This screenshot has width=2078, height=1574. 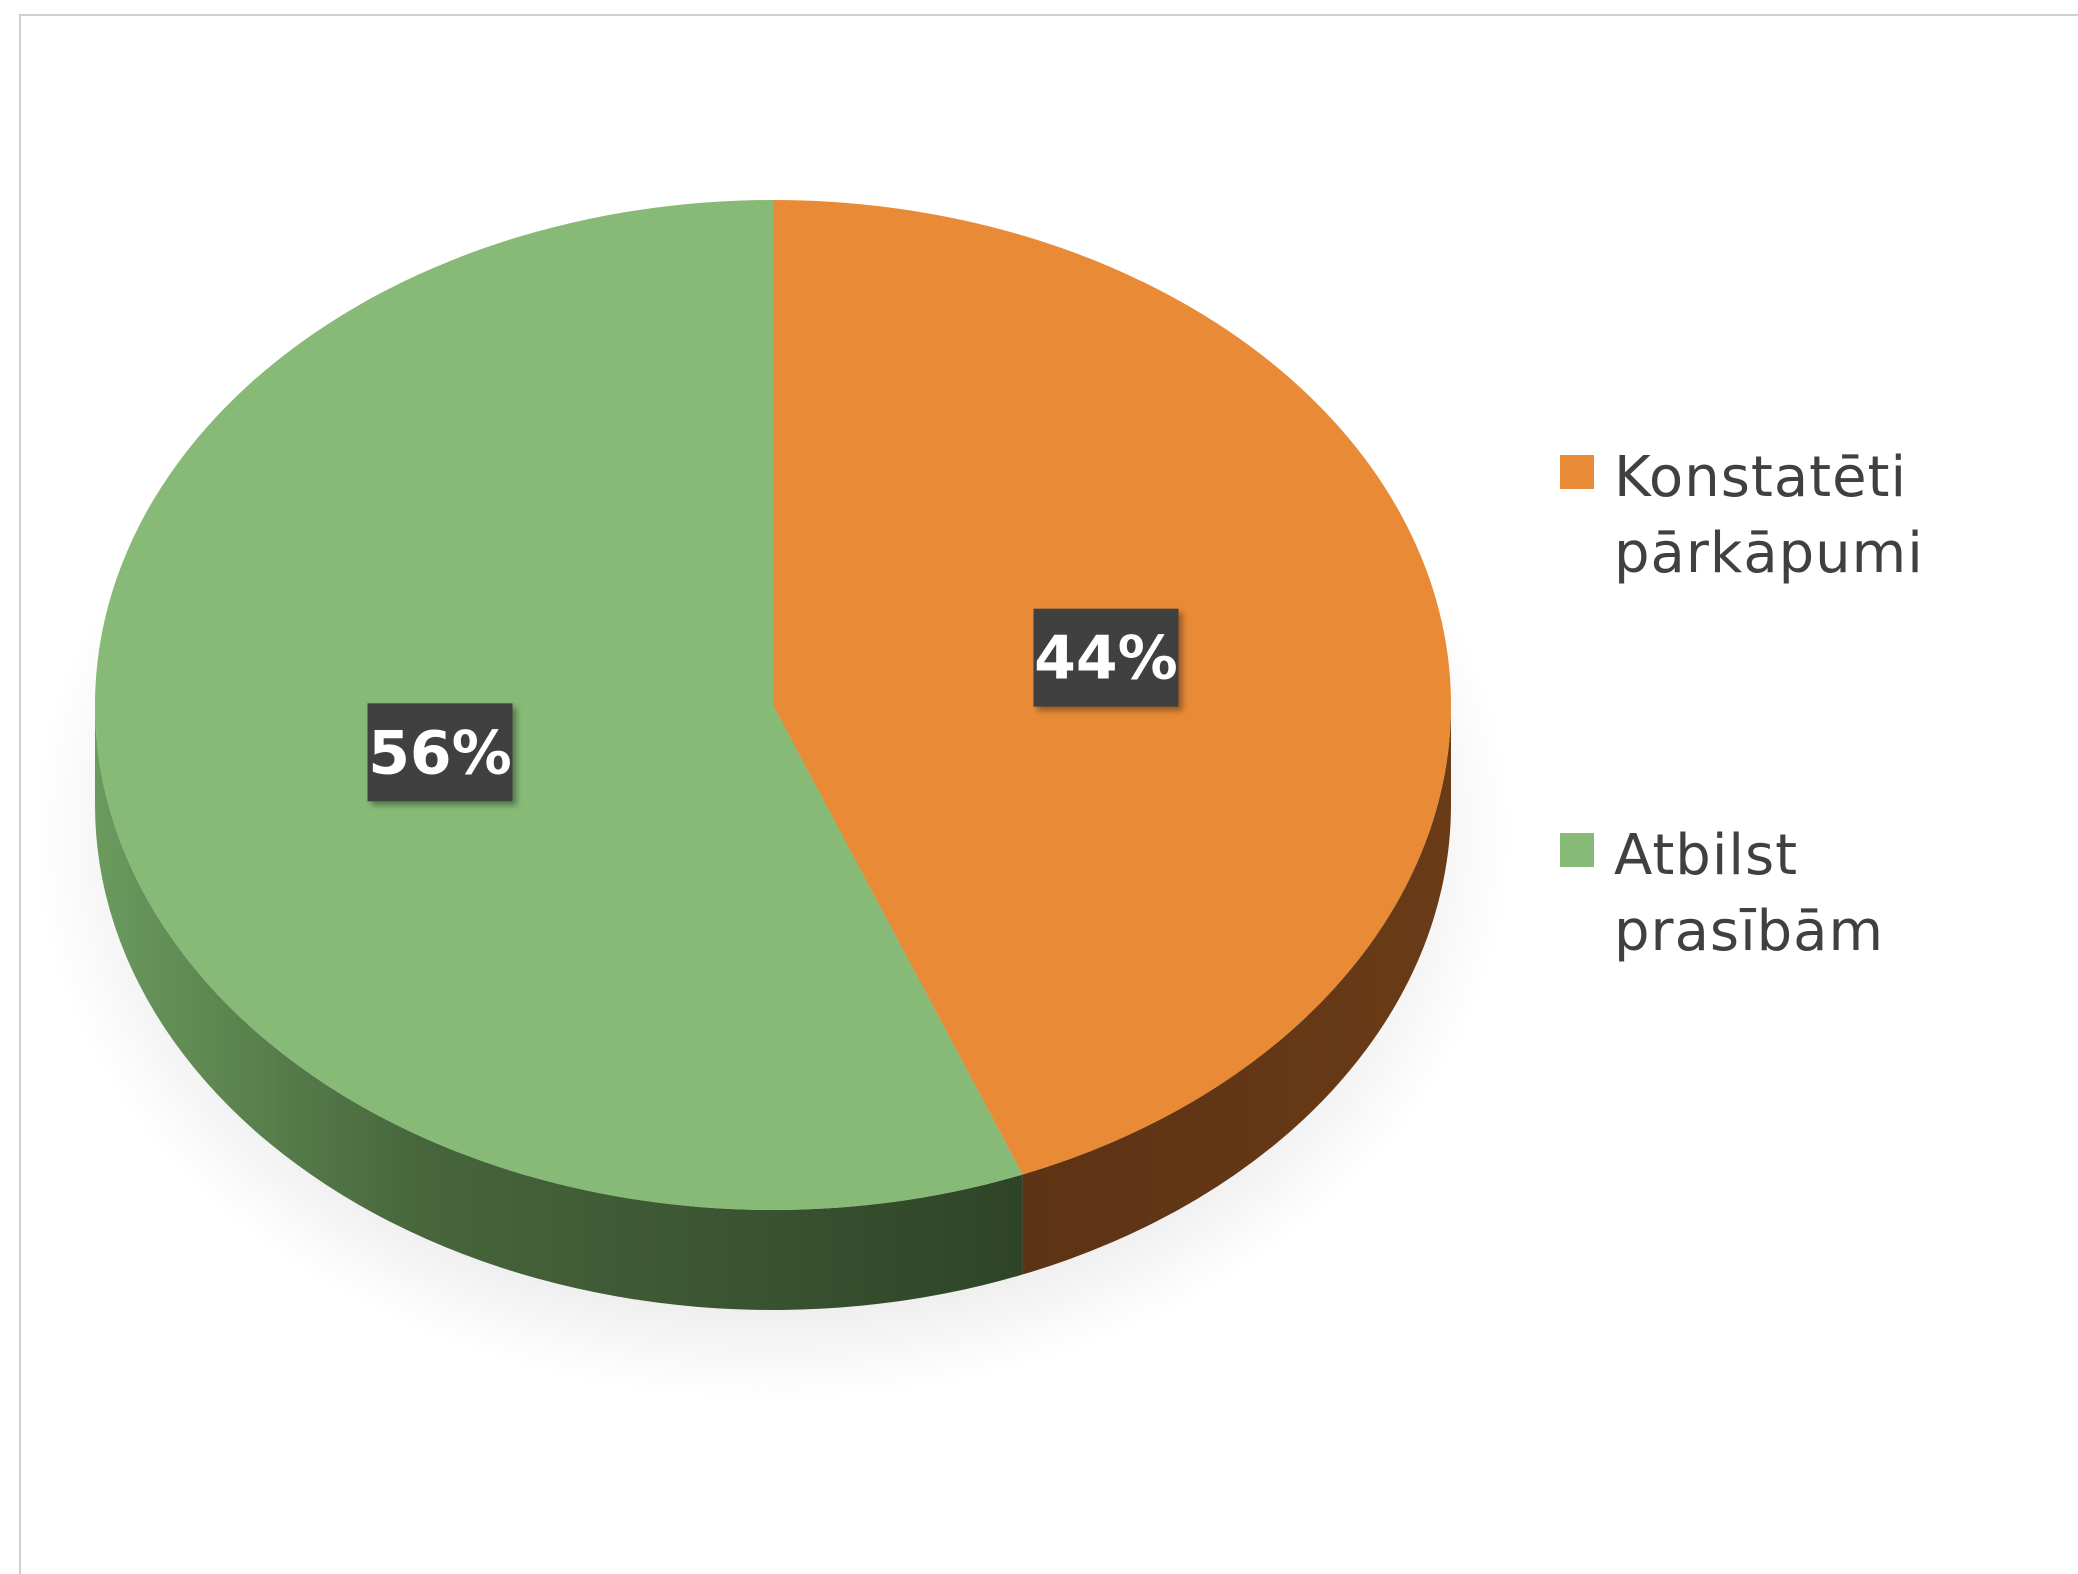 I want to click on data-label-0: 44%, so click(x=1106, y=657).